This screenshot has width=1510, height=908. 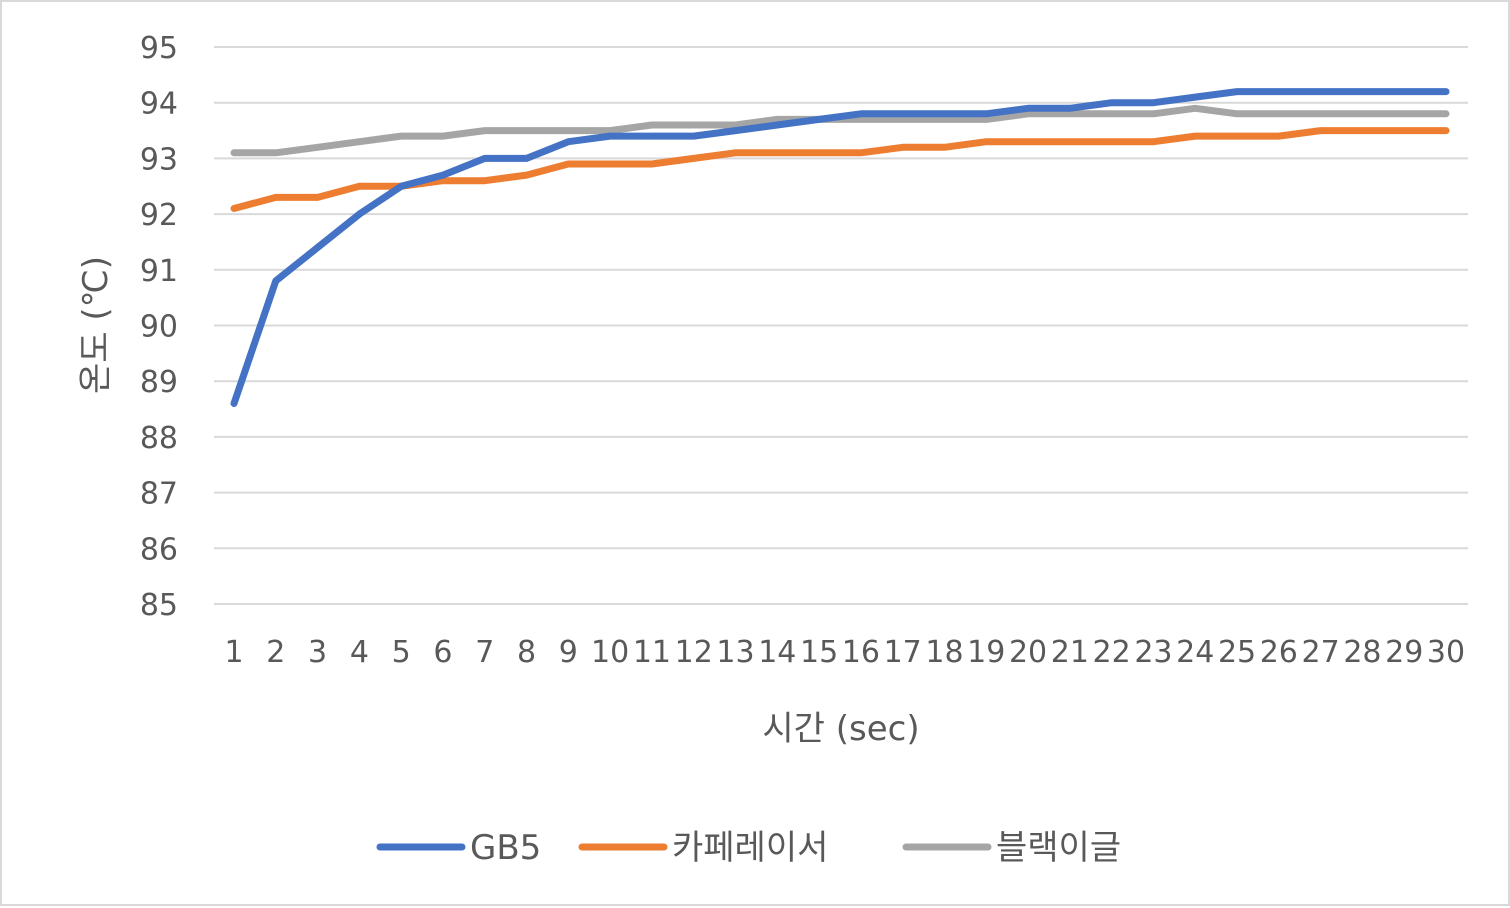 I want to click on x-tick-label: 11, so click(x=652, y=652).